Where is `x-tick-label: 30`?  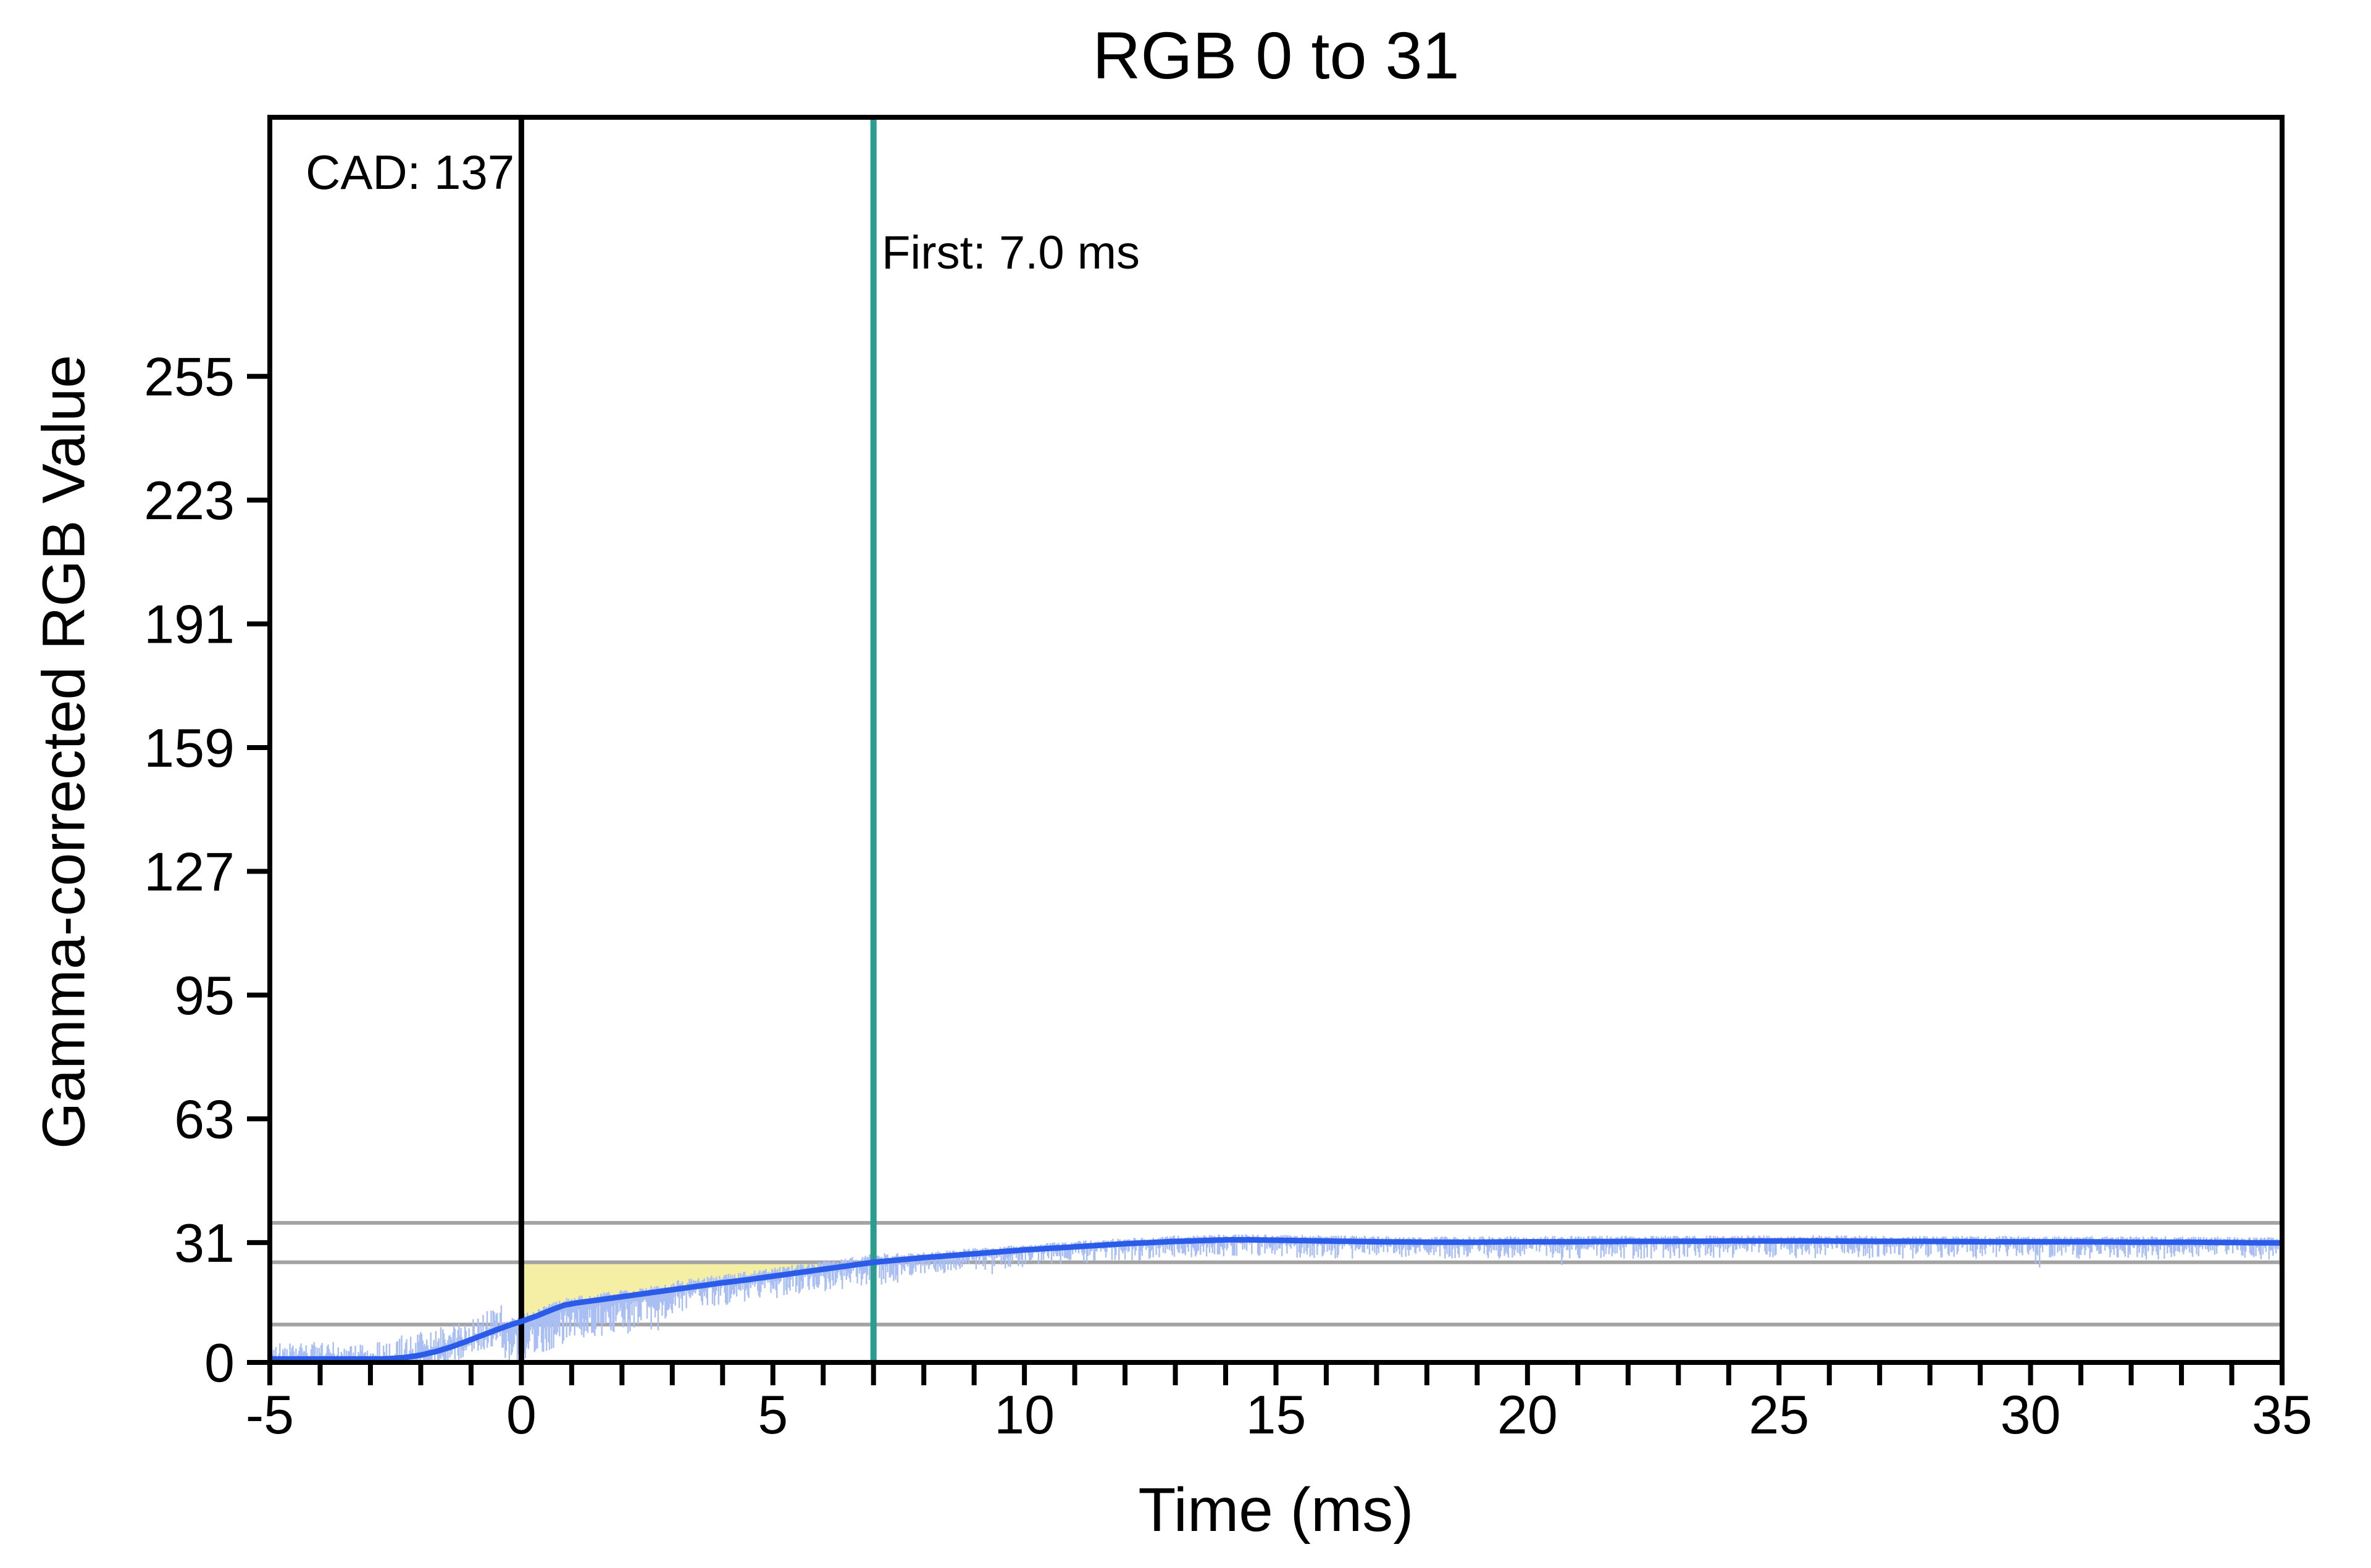 x-tick-label: 30 is located at coordinates (2031, 1414).